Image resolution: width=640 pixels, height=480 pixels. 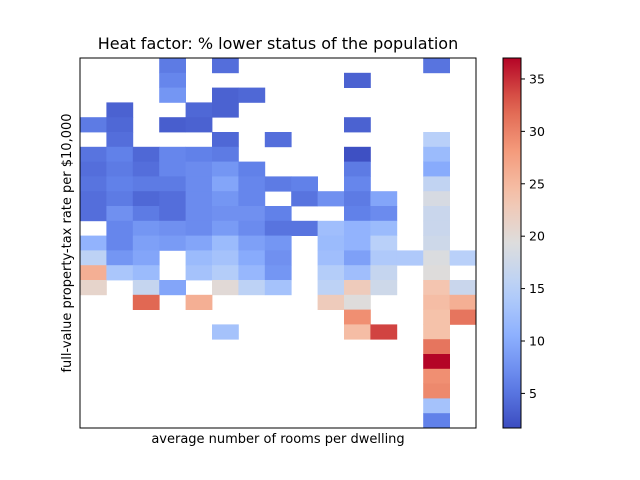 What do you see at coordinates (537, 341) in the screenshot?
I see `colorbar-tick-label: 10` at bounding box center [537, 341].